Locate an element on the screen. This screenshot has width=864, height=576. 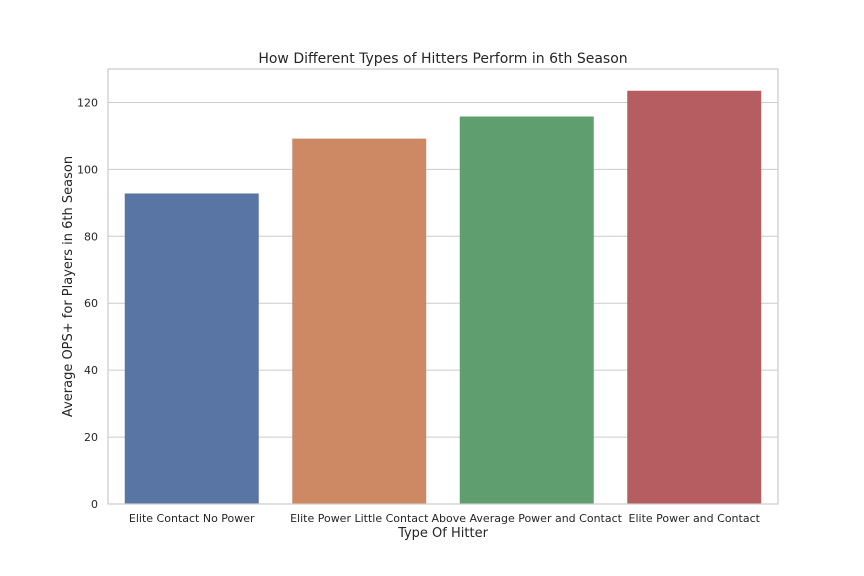
y-tick-label: 80 is located at coordinates (91, 236).